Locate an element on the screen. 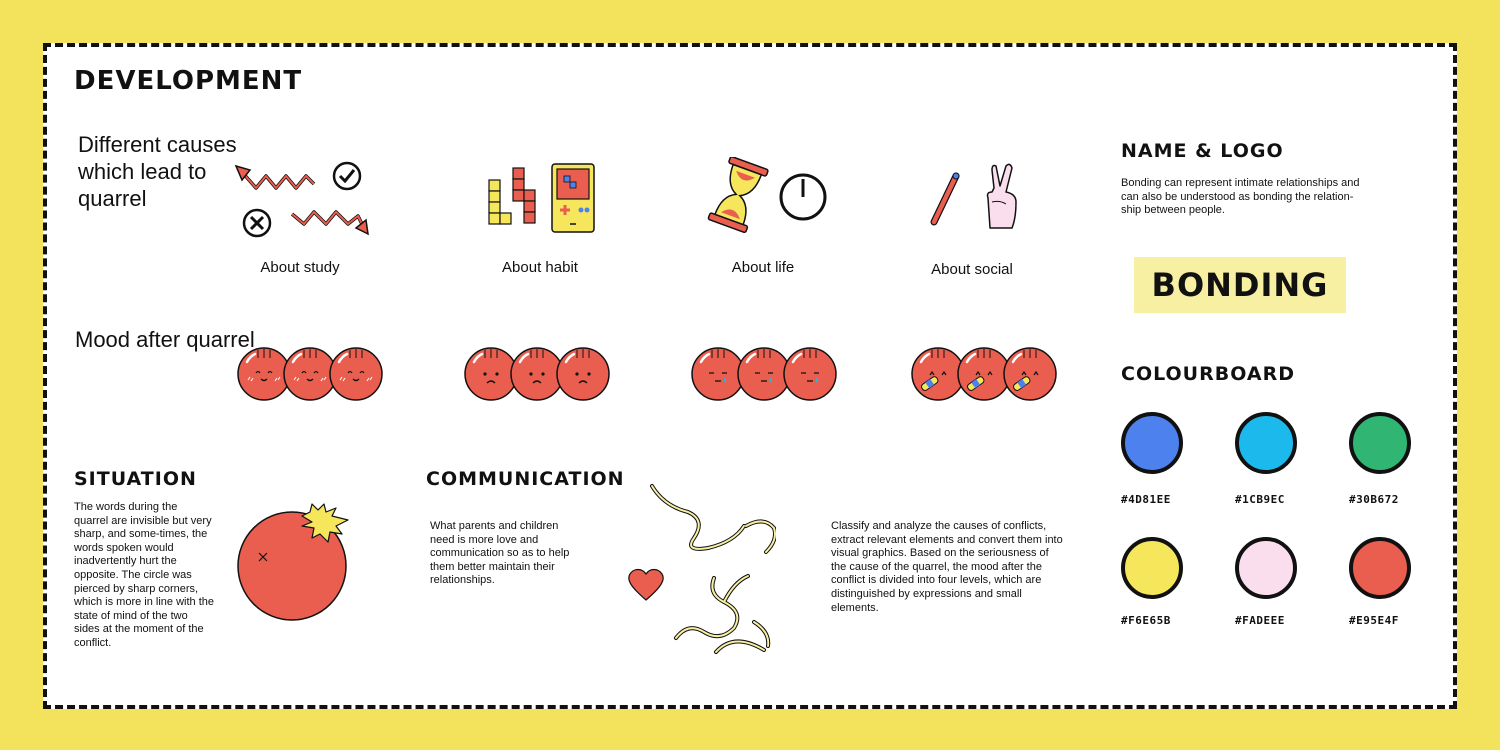 The height and width of the screenshot is (750, 1500). bonding-logo: BONDING is located at coordinates (1240, 285).